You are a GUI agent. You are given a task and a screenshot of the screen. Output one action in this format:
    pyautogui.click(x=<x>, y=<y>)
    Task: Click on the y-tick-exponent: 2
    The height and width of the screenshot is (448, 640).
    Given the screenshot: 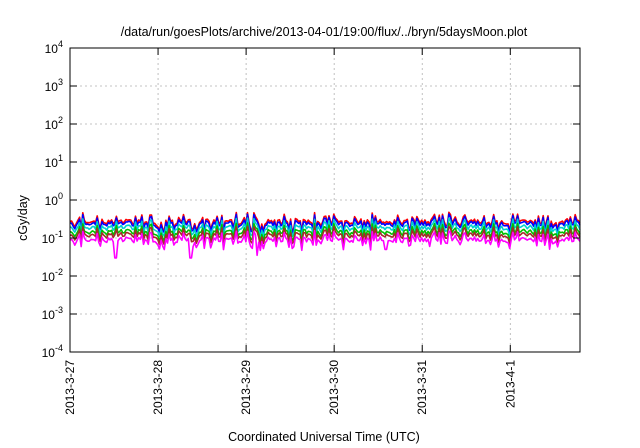 What is the action you would take?
    pyautogui.click(x=60, y=120)
    